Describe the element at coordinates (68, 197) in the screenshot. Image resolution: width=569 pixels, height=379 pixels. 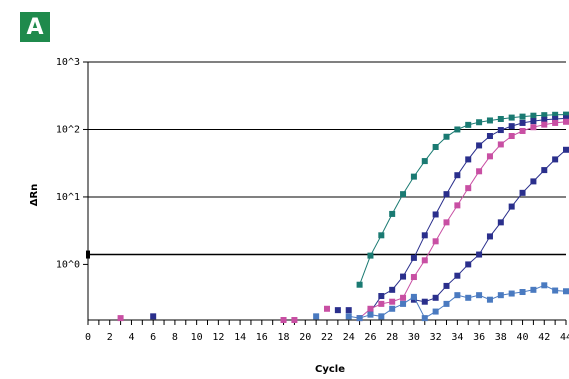
I see `y-tick-label: 10^1` at that location.